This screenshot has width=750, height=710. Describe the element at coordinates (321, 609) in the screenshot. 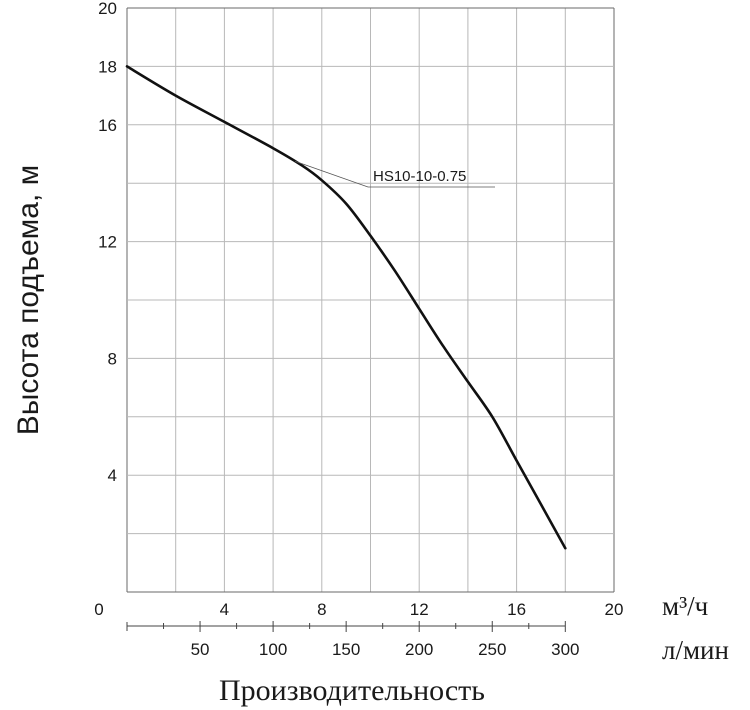

I see `x-tick-label: 8` at that location.